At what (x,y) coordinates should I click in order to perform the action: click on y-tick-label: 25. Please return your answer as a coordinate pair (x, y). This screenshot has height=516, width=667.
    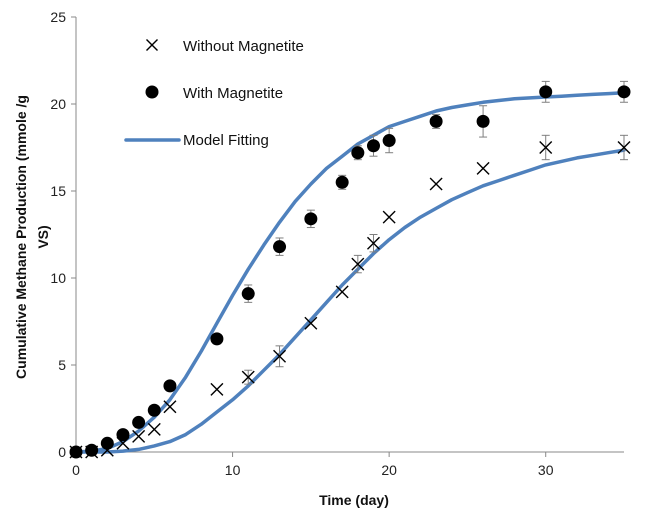
    Looking at the image, I should click on (58, 17).